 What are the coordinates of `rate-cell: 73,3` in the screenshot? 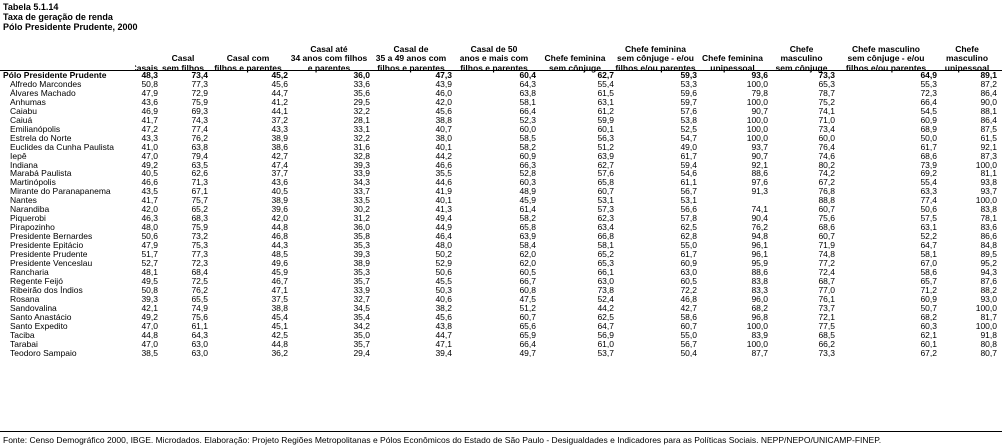 It's located at (826, 75).